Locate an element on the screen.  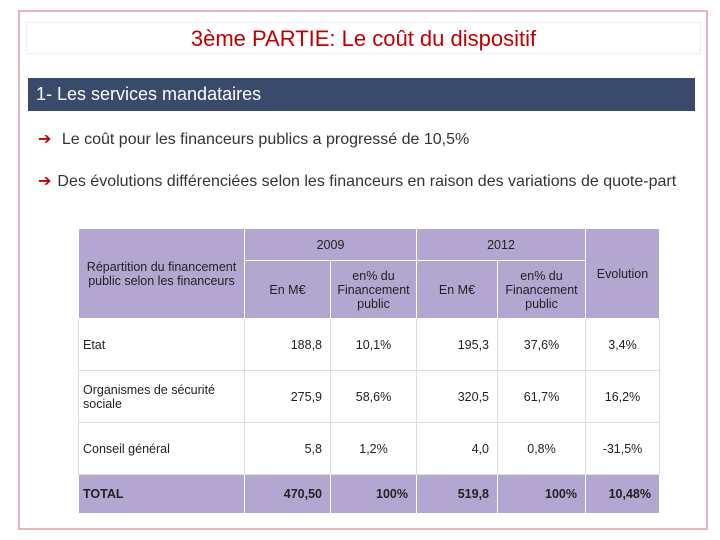
total-cell: 470,50 is located at coordinates (287, 494).